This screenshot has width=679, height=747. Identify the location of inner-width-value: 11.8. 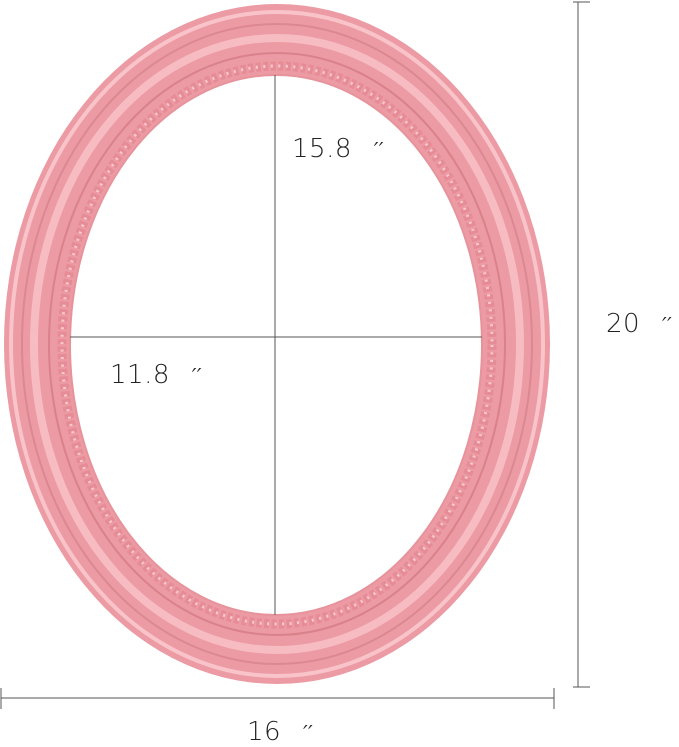
(140, 375).